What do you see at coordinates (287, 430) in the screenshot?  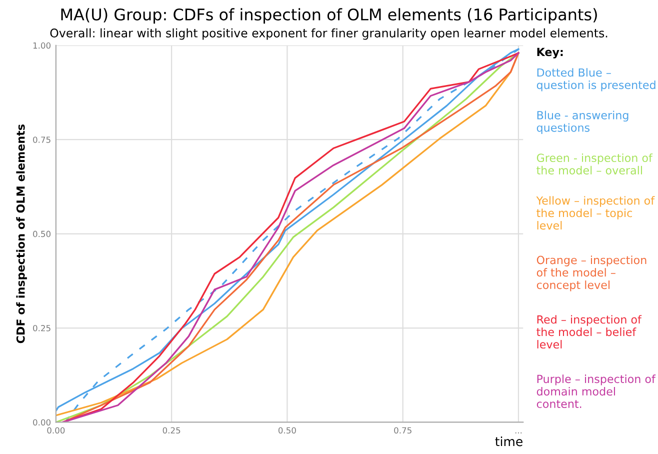 I see `x-tick-label: 0.50` at bounding box center [287, 430].